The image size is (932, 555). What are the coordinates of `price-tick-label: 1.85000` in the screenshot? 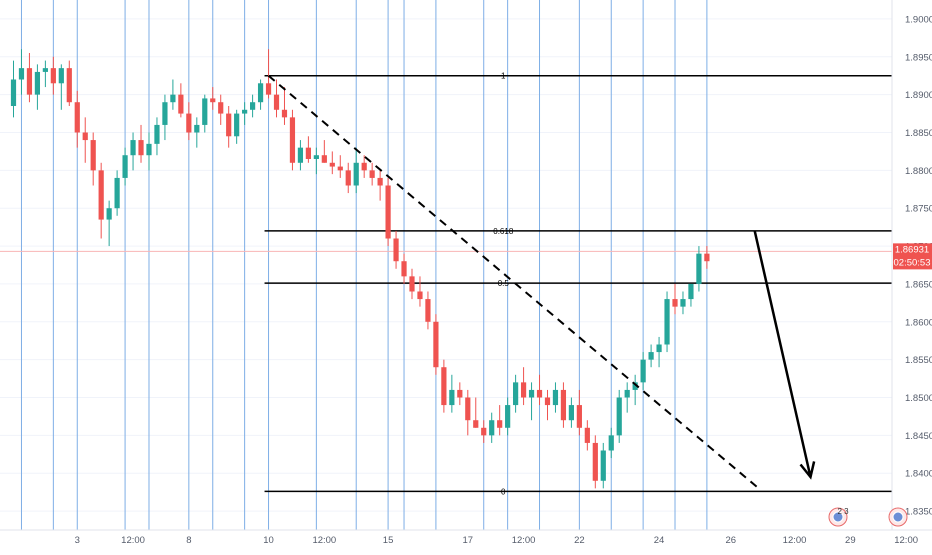 It's located at (918, 398).